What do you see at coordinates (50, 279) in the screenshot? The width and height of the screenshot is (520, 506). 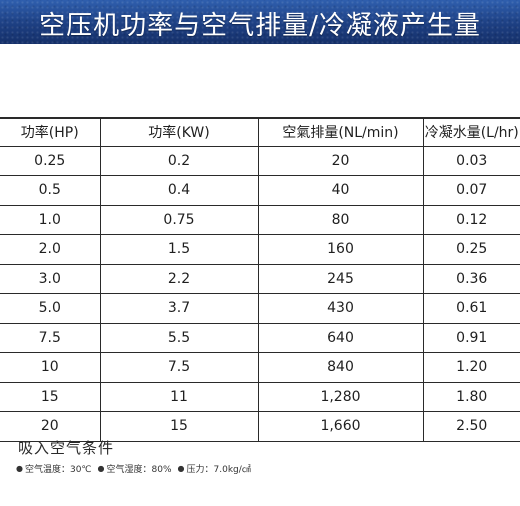 I see `table-cell: 3.0` at bounding box center [50, 279].